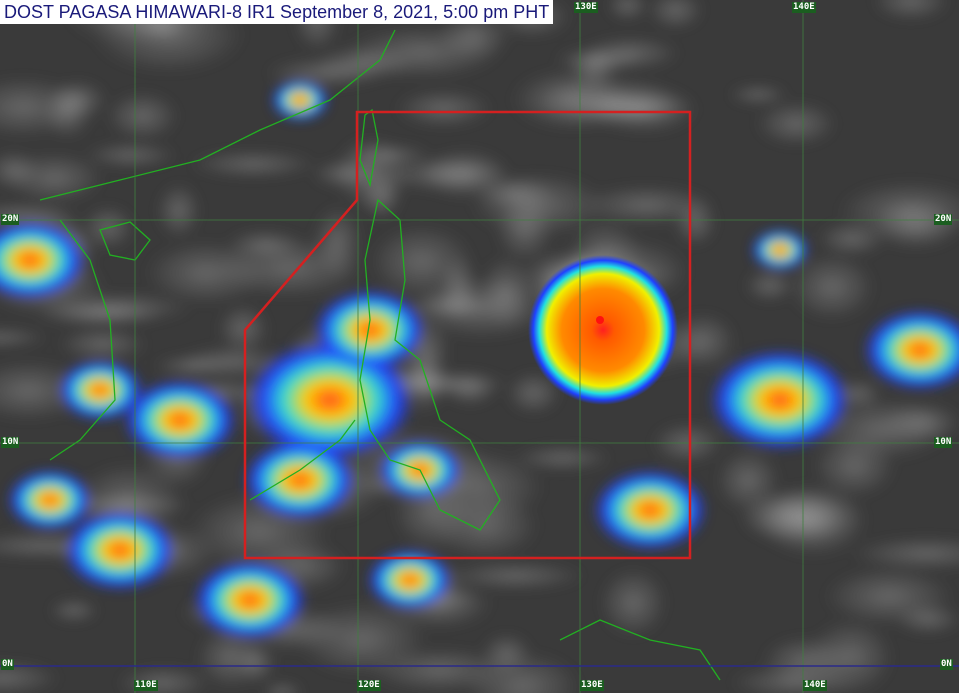  Describe the element at coordinates (600, 320) in the screenshot. I see `typhoon-eye` at that location.